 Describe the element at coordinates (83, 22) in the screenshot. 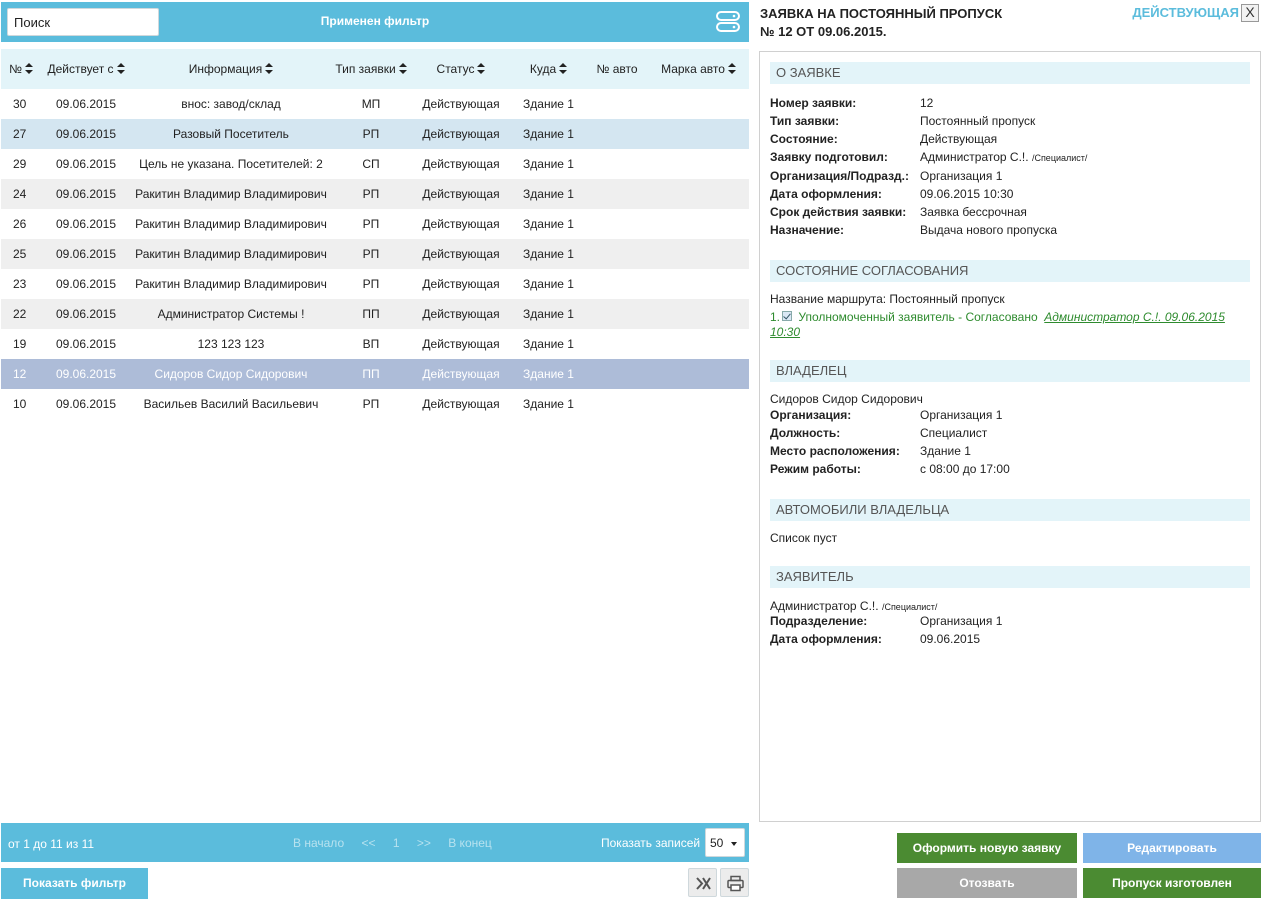

I see `search-input` at that location.